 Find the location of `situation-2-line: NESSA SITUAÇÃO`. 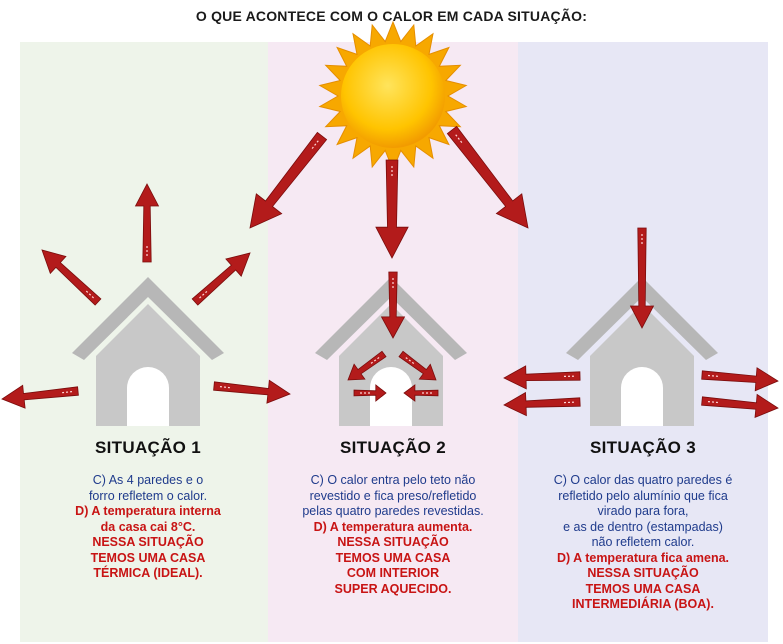

situation-2-line: NESSA SITUAÇÃO is located at coordinates (393, 542).